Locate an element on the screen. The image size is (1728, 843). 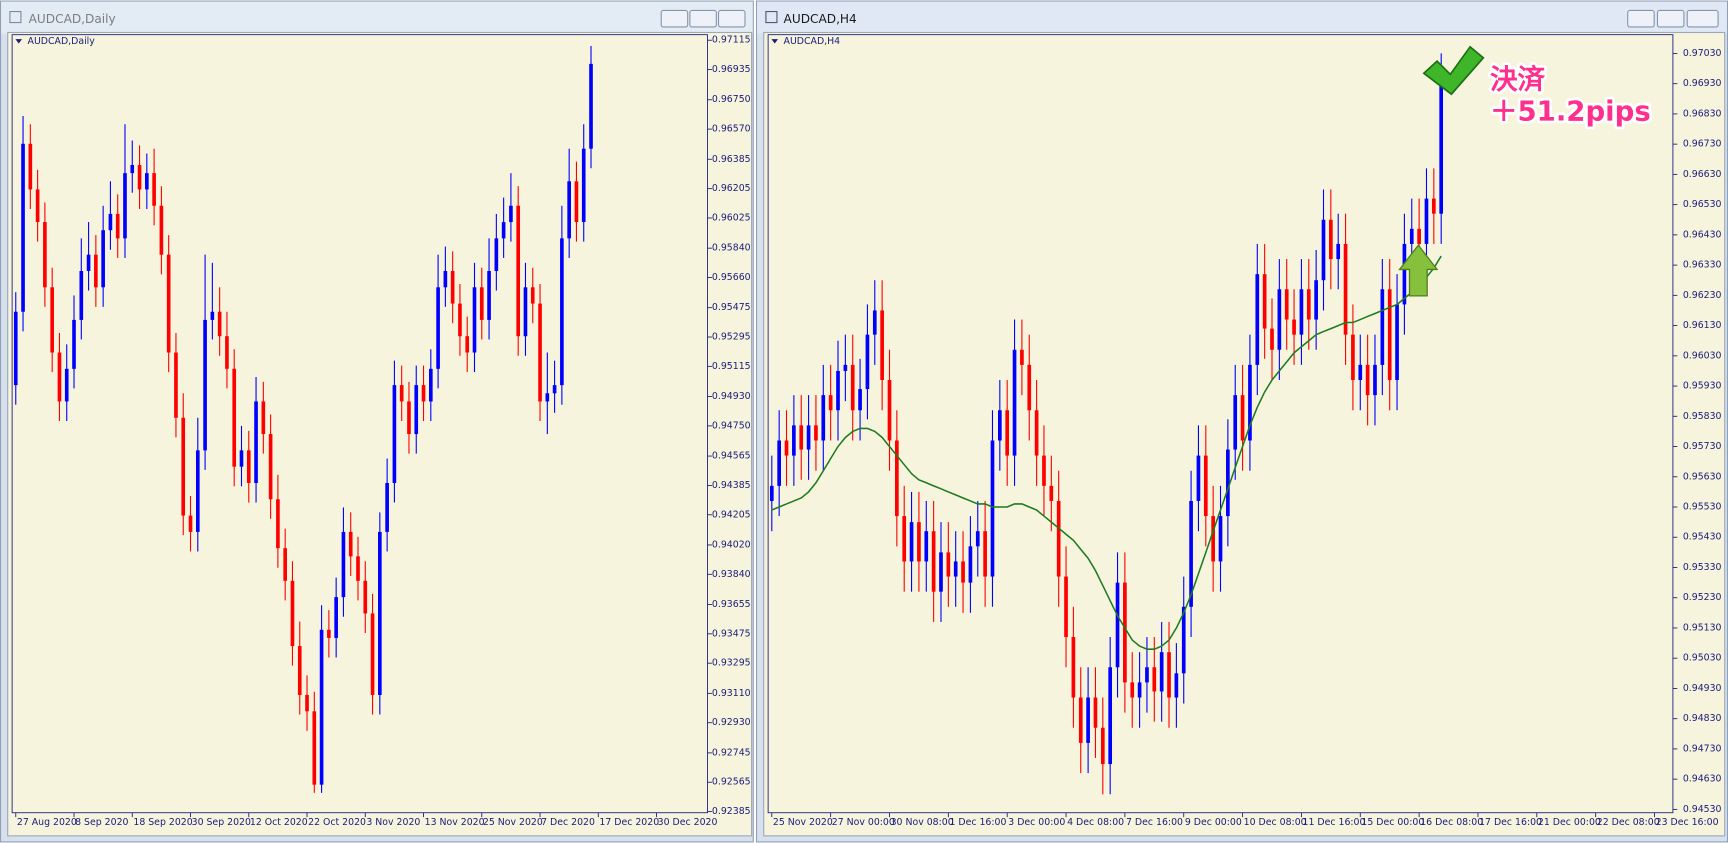
y-tick-label: 0.94630 is located at coordinates (1702, 779).